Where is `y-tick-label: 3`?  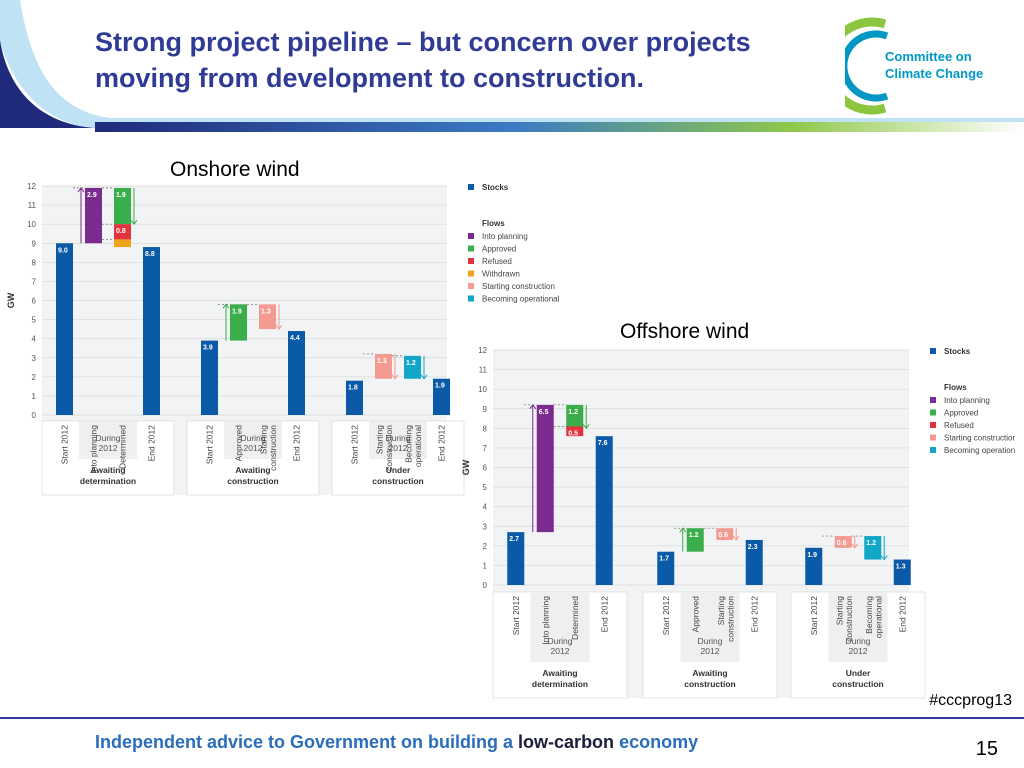
y-tick-label: 3 is located at coordinates (34, 358).